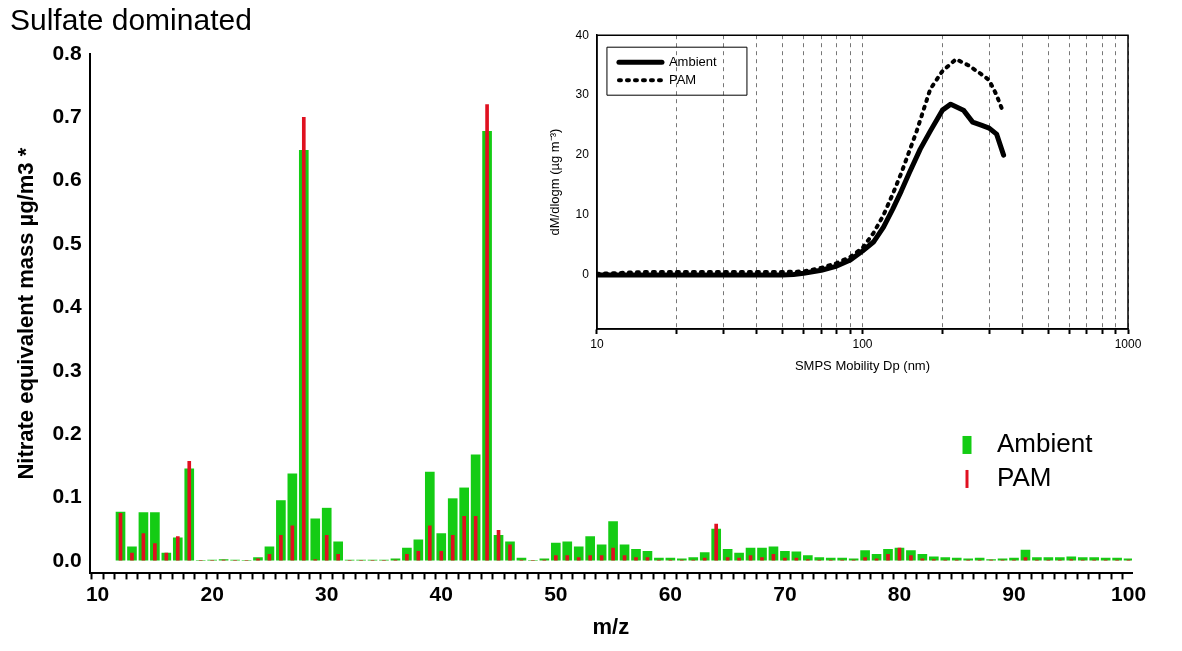  I want to click on y-tick-label: 0.2, so click(67, 432).